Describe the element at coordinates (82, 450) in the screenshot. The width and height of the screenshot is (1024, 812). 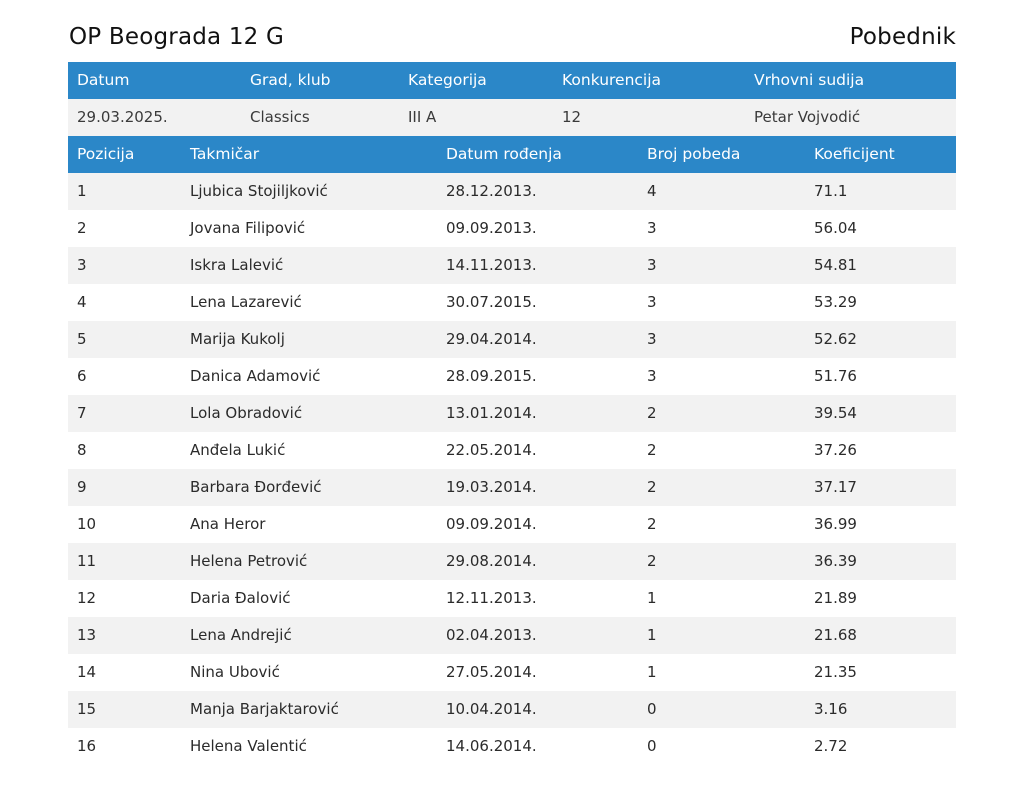
I see `cell-position: 8` at that location.